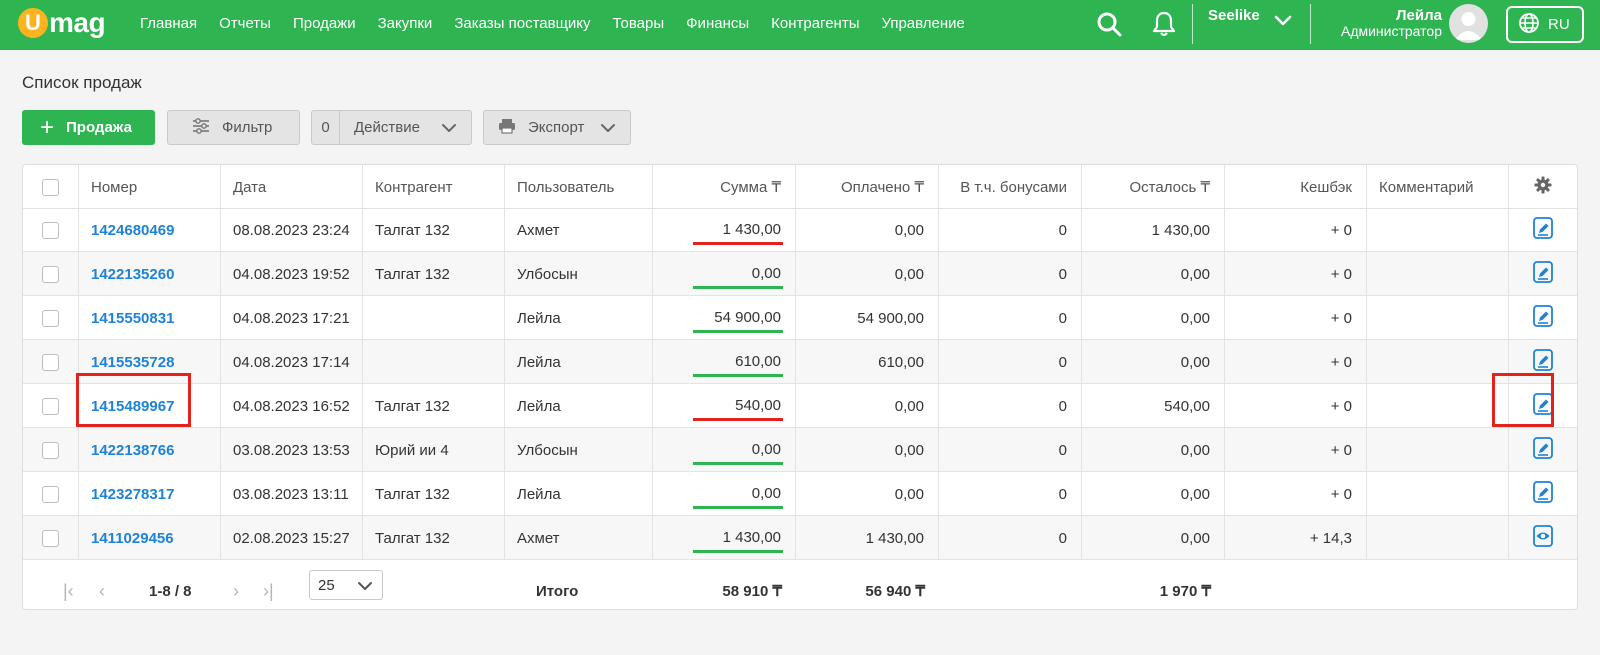  What do you see at coordinates (133, 230) in the screenshot?
I see `sale-number-link: 1424680469` at bounding box center [133, 230].